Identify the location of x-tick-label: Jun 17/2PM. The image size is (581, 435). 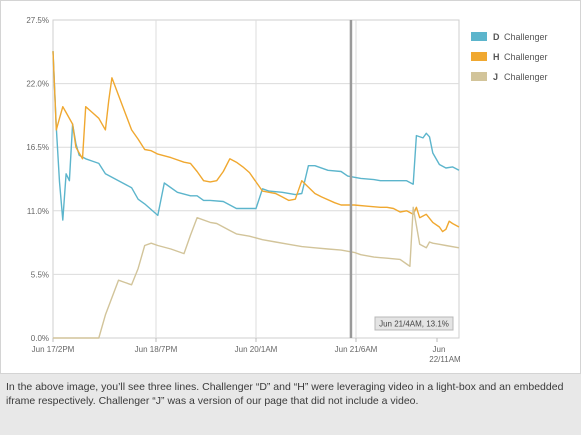
(53, 349).